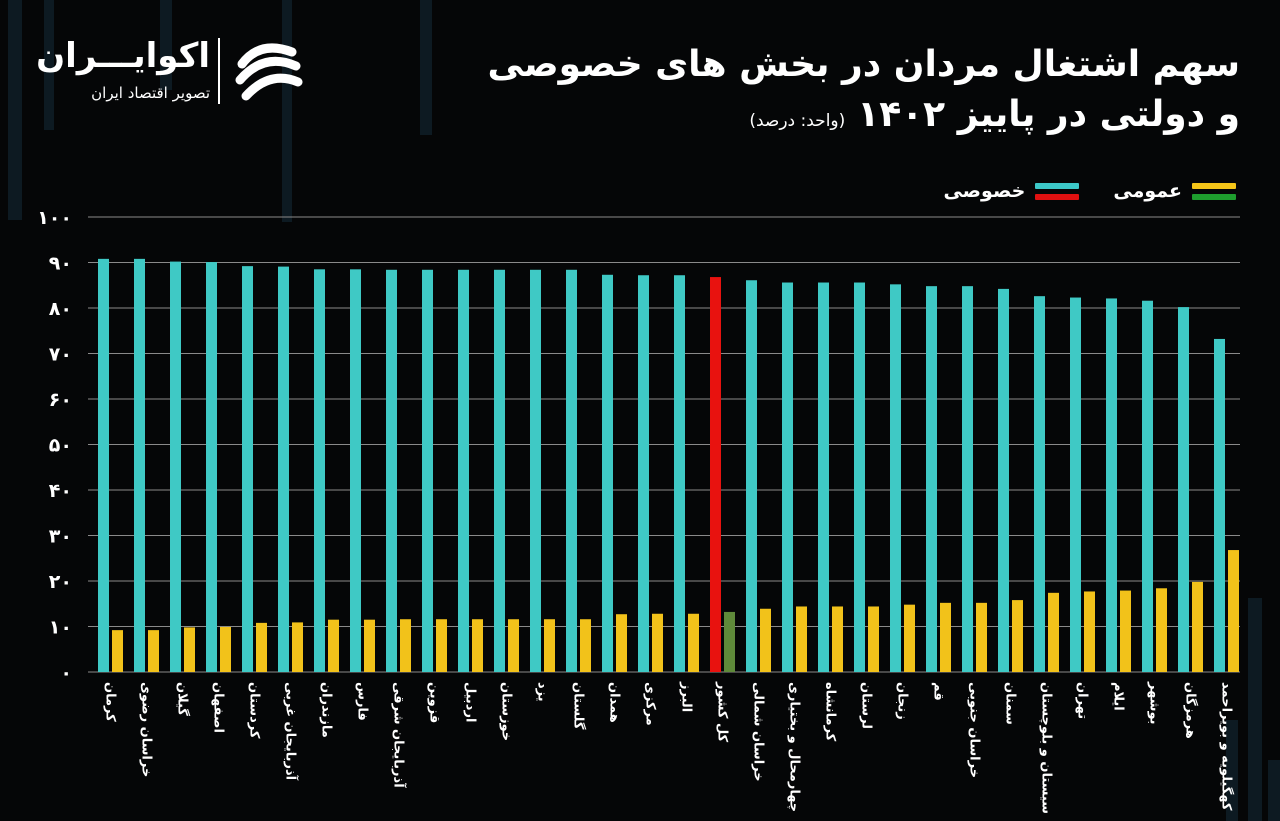  I want to click on y-tick-label: ۶۰, so click(60, 400).